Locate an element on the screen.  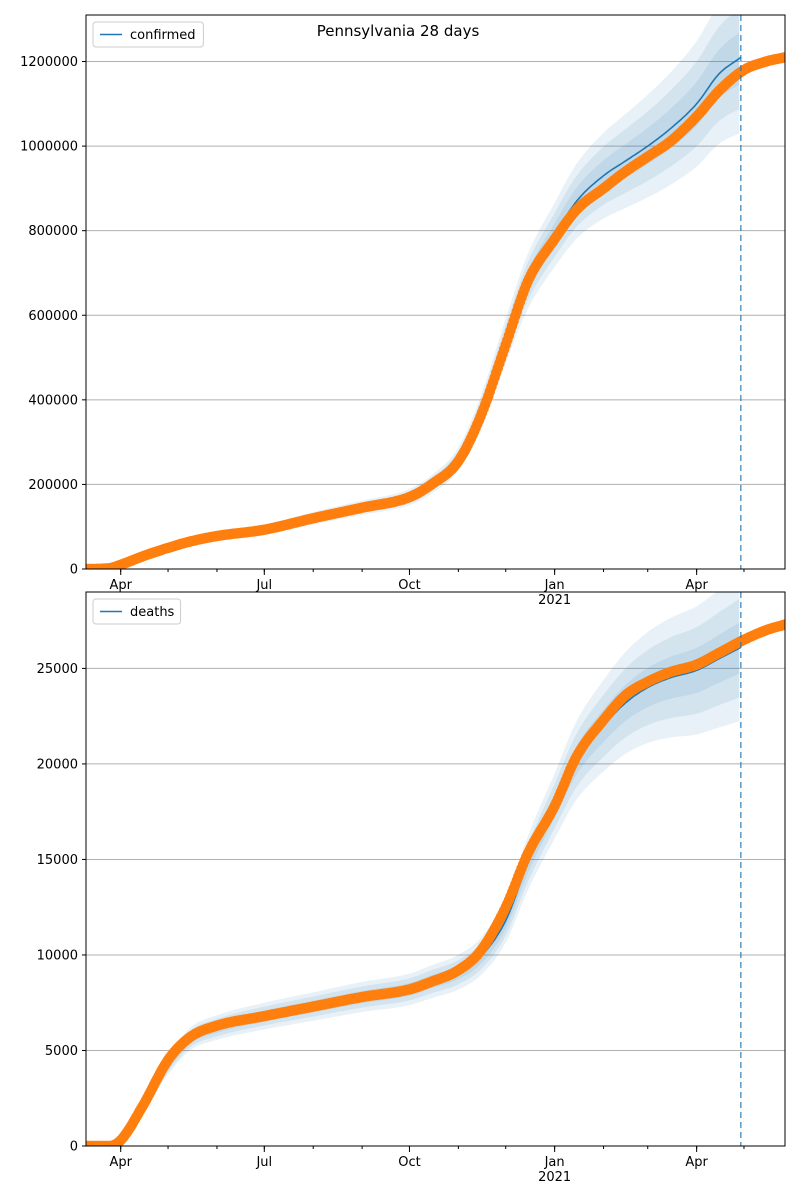
legend: deaths is located at coordinates (137, 611).